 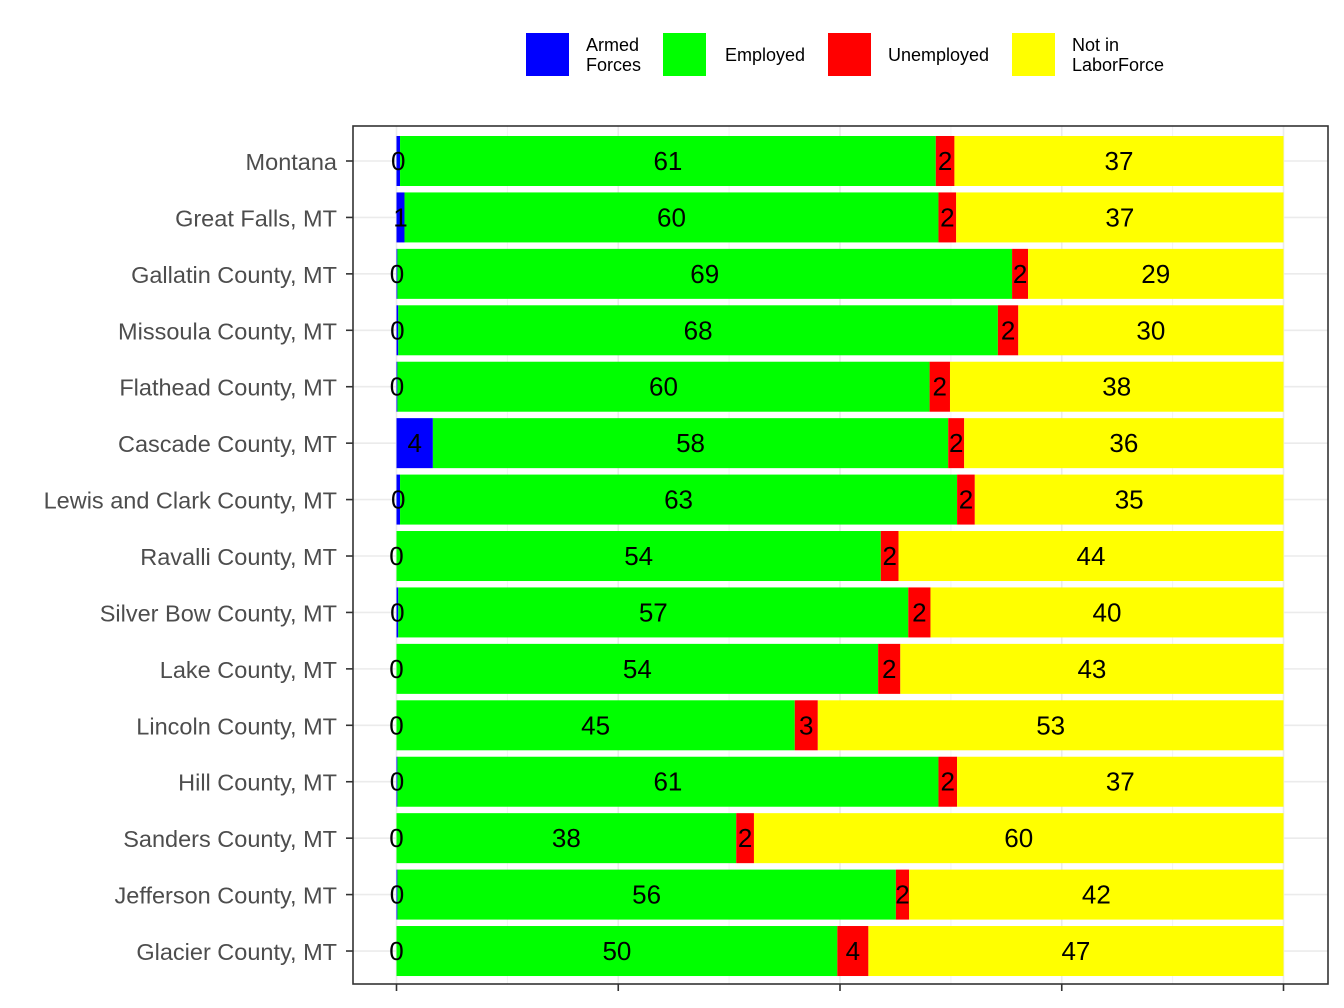 I want to click on y-tick-label: Jefferson County, MT, so click(x=226, y=896).